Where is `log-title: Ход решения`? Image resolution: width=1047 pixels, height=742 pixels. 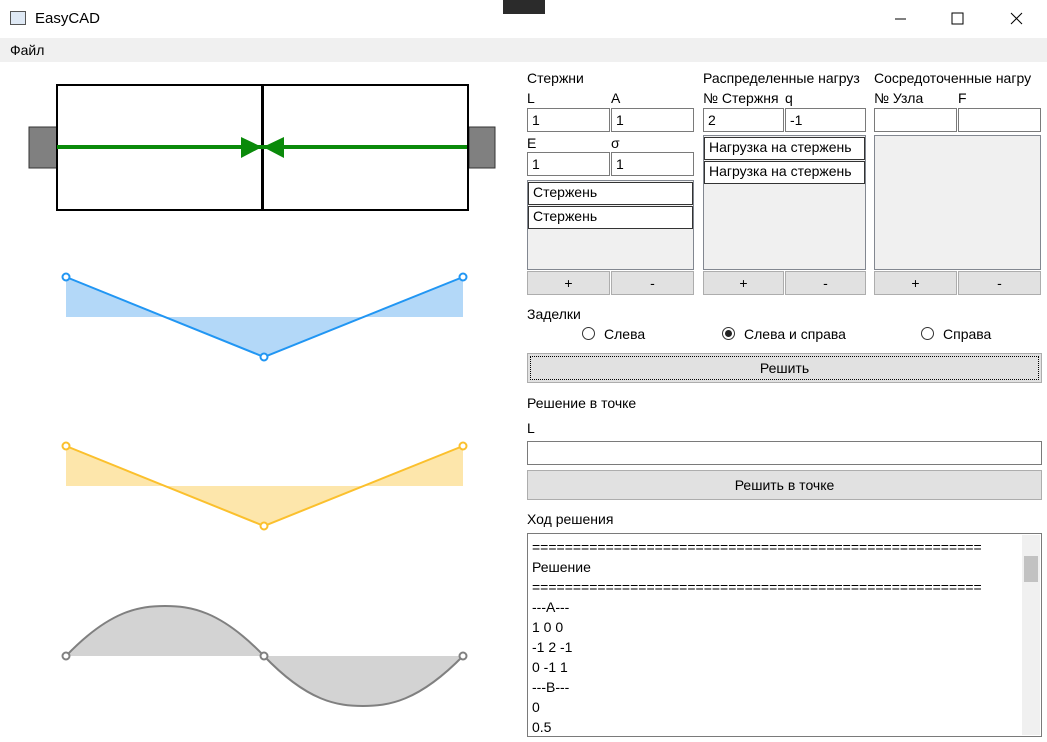 log-title: Ход решения is located at coordinates (570, 519).